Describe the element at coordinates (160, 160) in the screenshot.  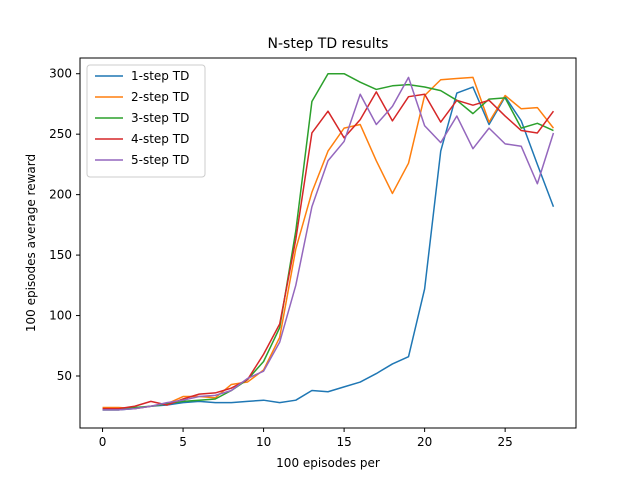
I see `legend-label: 5-step TD` at that location.